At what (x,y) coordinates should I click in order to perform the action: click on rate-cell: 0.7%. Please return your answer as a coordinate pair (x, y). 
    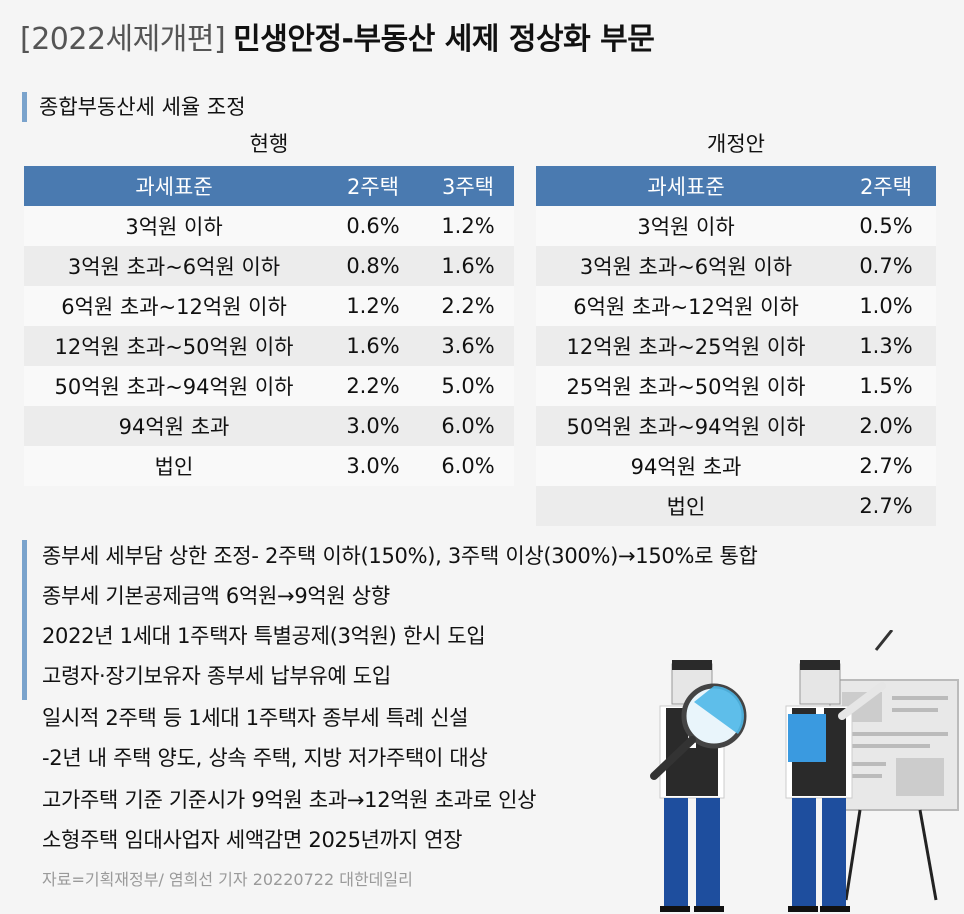
    Looking at the image, I should click on (886, 266).